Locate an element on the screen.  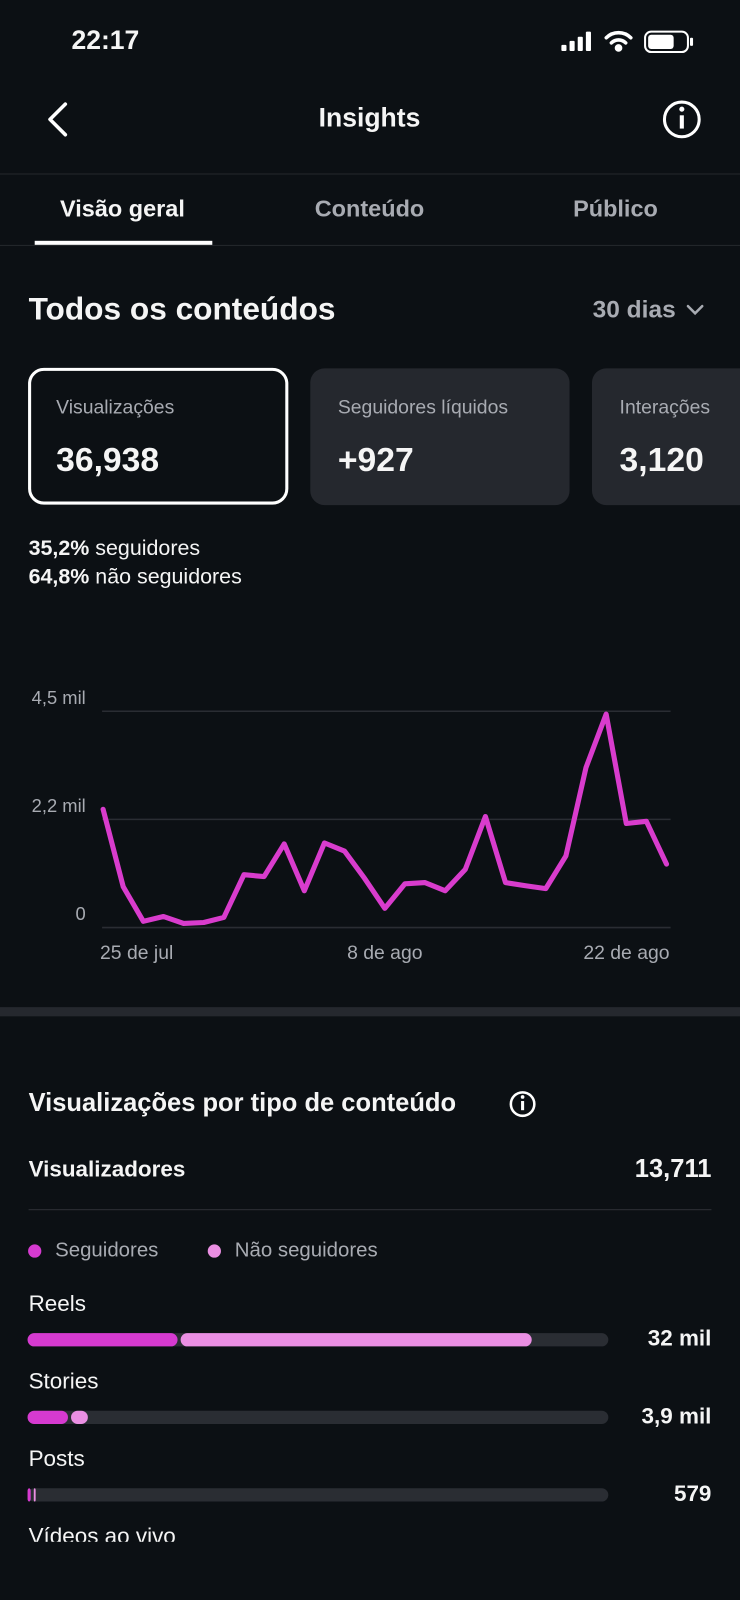
x-tick-label: 8 de ago is located at coordinates (384, 953).